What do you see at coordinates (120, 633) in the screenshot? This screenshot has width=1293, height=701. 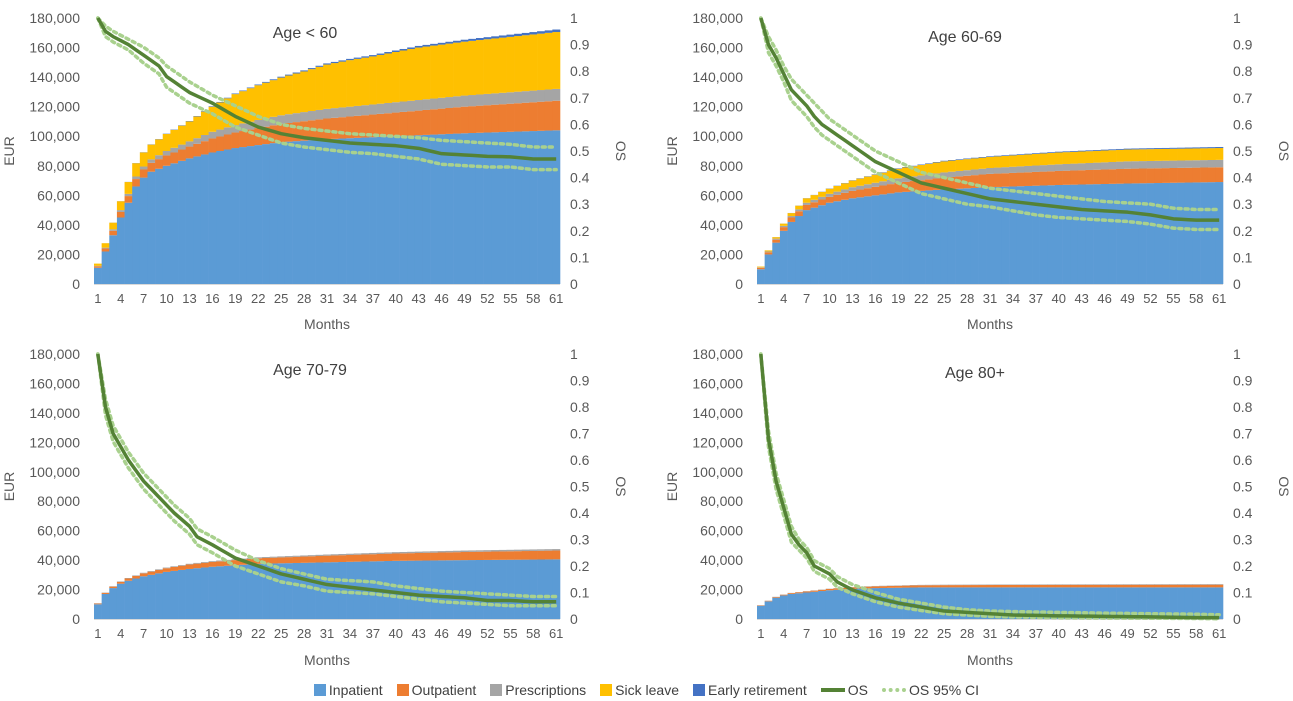 I see `x-tick-label: 4` at bounding box center [120, 633].